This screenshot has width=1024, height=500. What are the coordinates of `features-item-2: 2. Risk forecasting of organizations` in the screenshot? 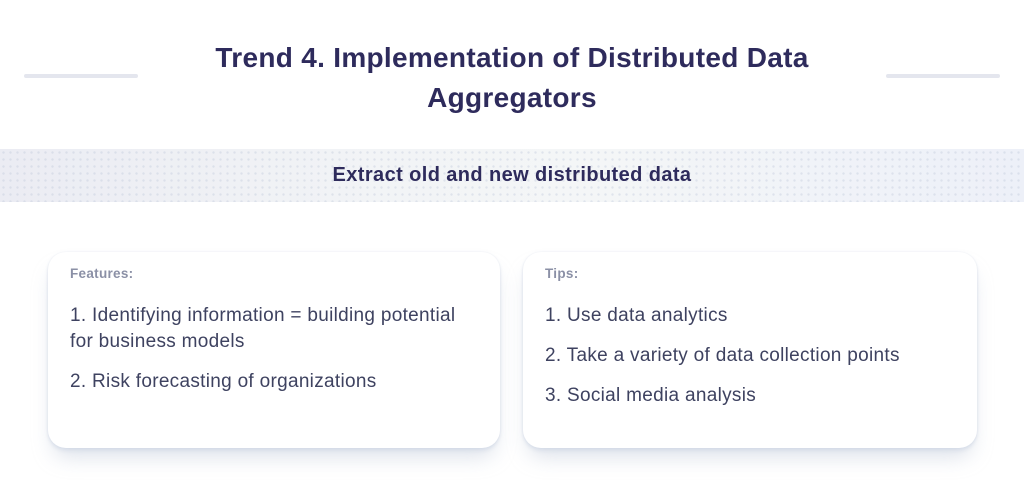 It's located at (223, 381).